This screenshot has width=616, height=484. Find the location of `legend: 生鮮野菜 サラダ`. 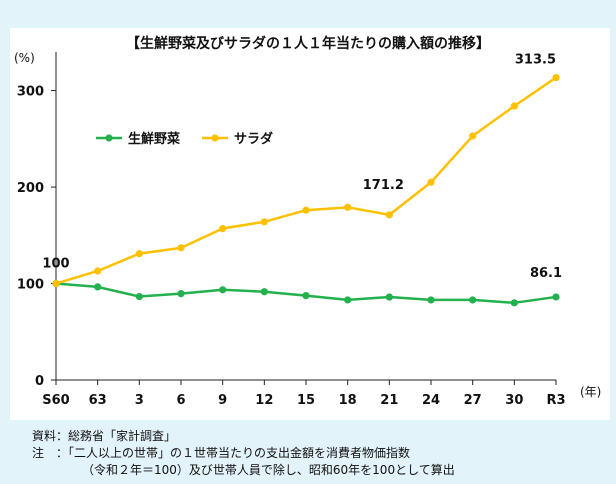

legend: 生鮮野菜 サラダ is located at coordinates (184, 139).